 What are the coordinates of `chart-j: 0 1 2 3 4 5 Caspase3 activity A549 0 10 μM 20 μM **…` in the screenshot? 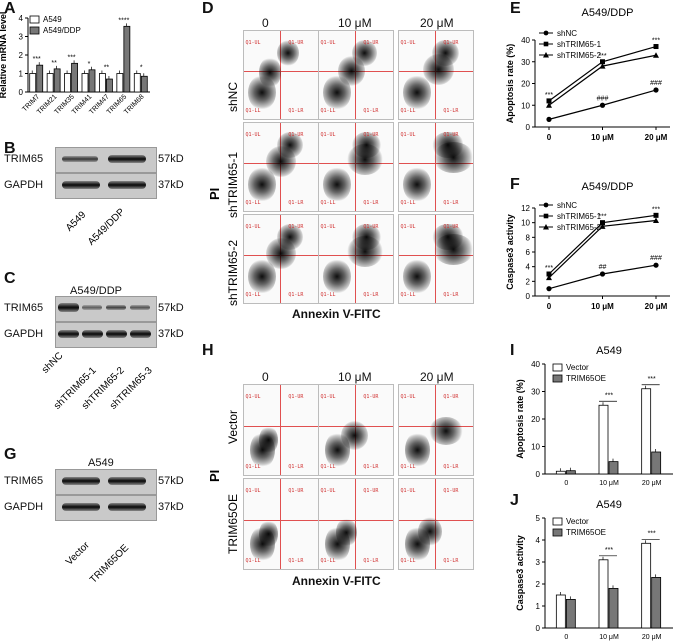 It's located at (594, 570).